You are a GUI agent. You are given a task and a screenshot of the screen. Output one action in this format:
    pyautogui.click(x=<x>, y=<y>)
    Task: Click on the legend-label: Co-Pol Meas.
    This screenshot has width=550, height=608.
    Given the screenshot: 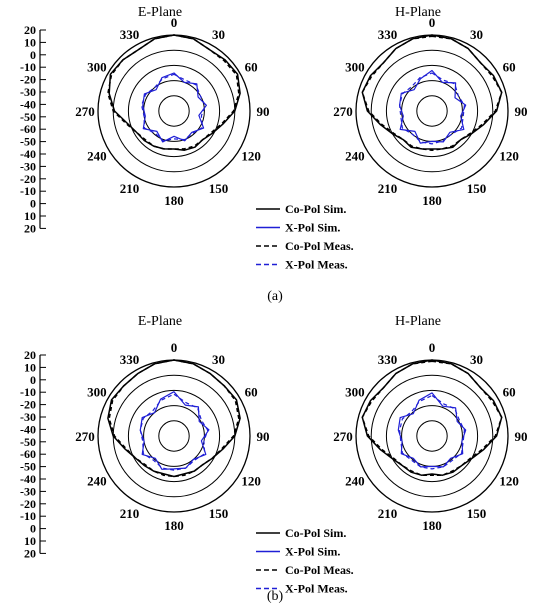 What is the action you would take?
    pyautogui.click(x=319, y=570)
    